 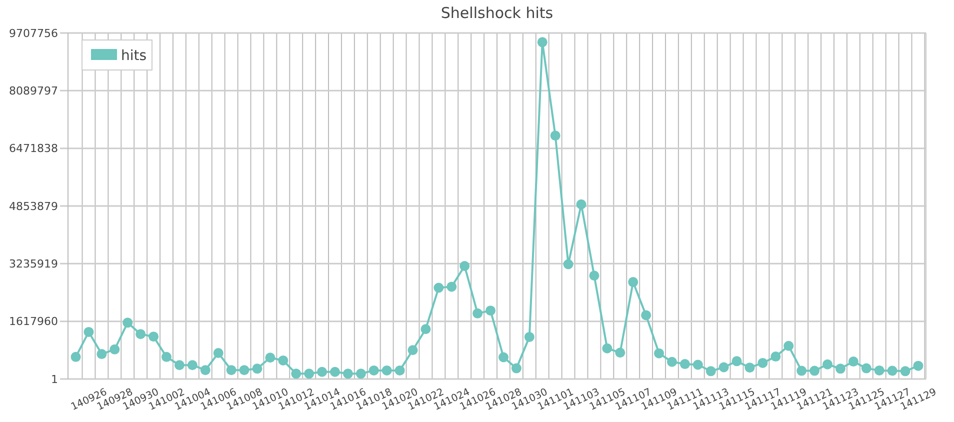 What do you see at coordinates (497, 13) in the screenshot?
I see `chart-title: Shellshock hits` at bounding box center [497, 13].